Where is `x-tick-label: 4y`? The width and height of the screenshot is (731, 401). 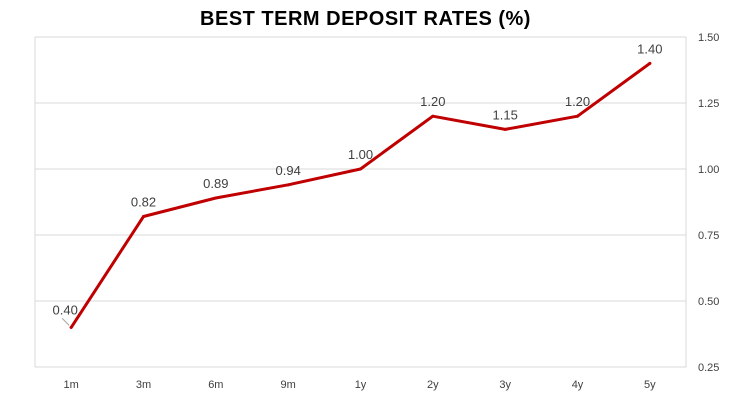 x-tick-label: 4y is located at coordinates (578, 385).